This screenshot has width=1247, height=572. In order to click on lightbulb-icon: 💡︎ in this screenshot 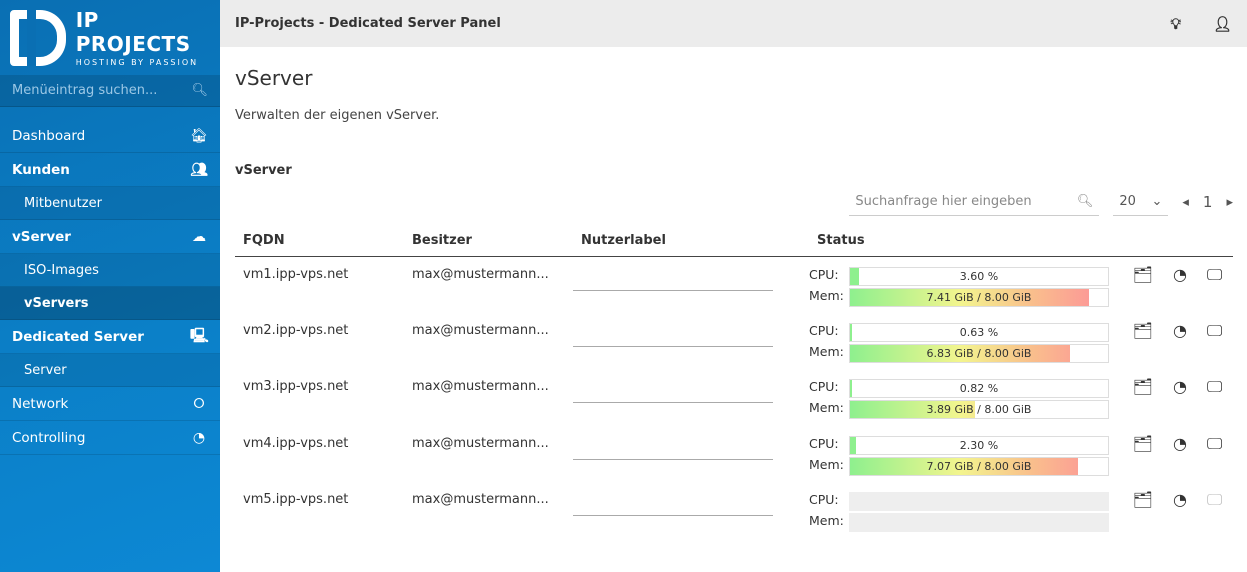, I will do `click(1175, 23)`.